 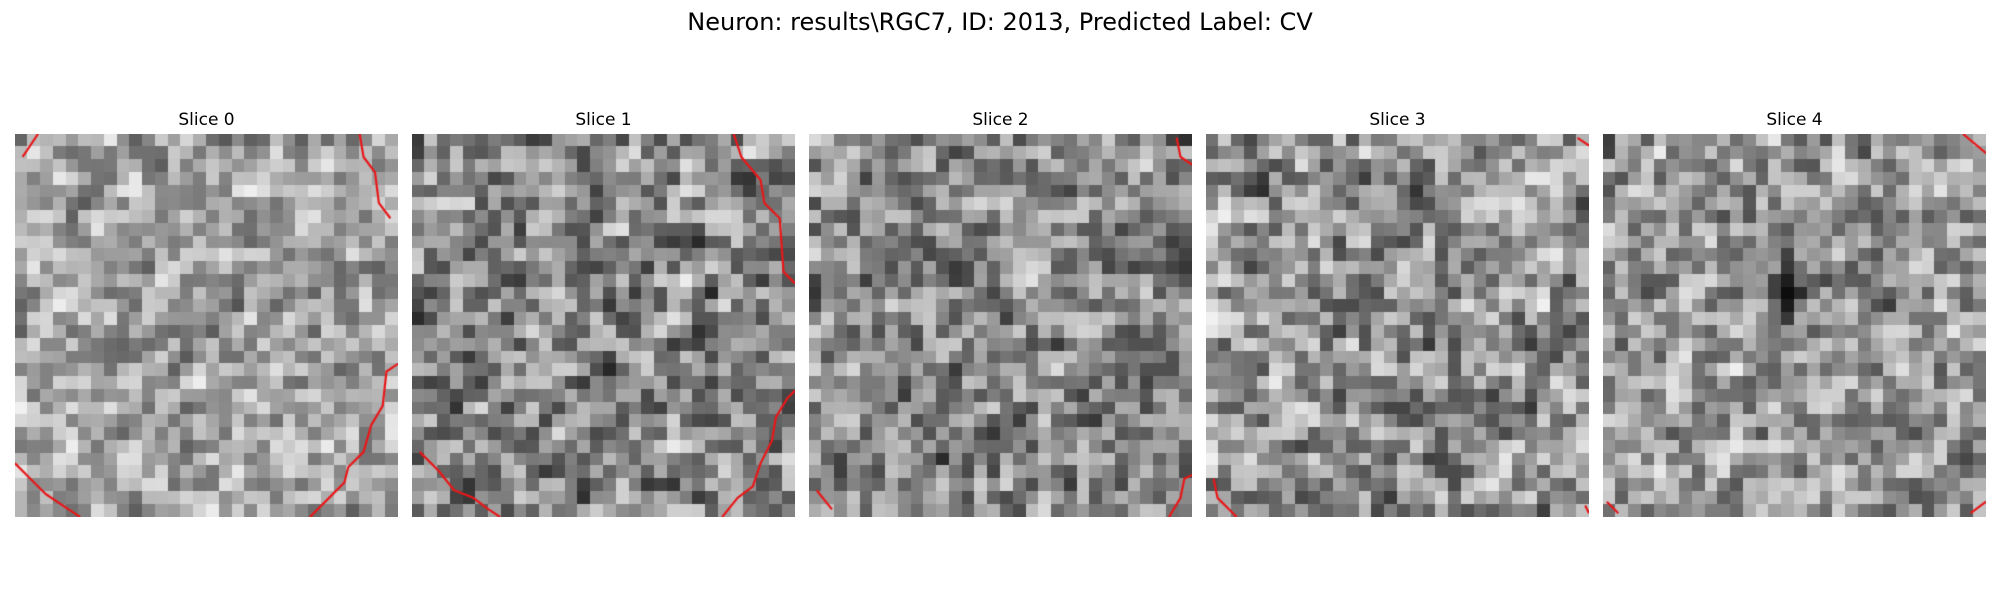 I want to click on panel-title-slice-3: Slice 3, so click(x=1397, y=120).